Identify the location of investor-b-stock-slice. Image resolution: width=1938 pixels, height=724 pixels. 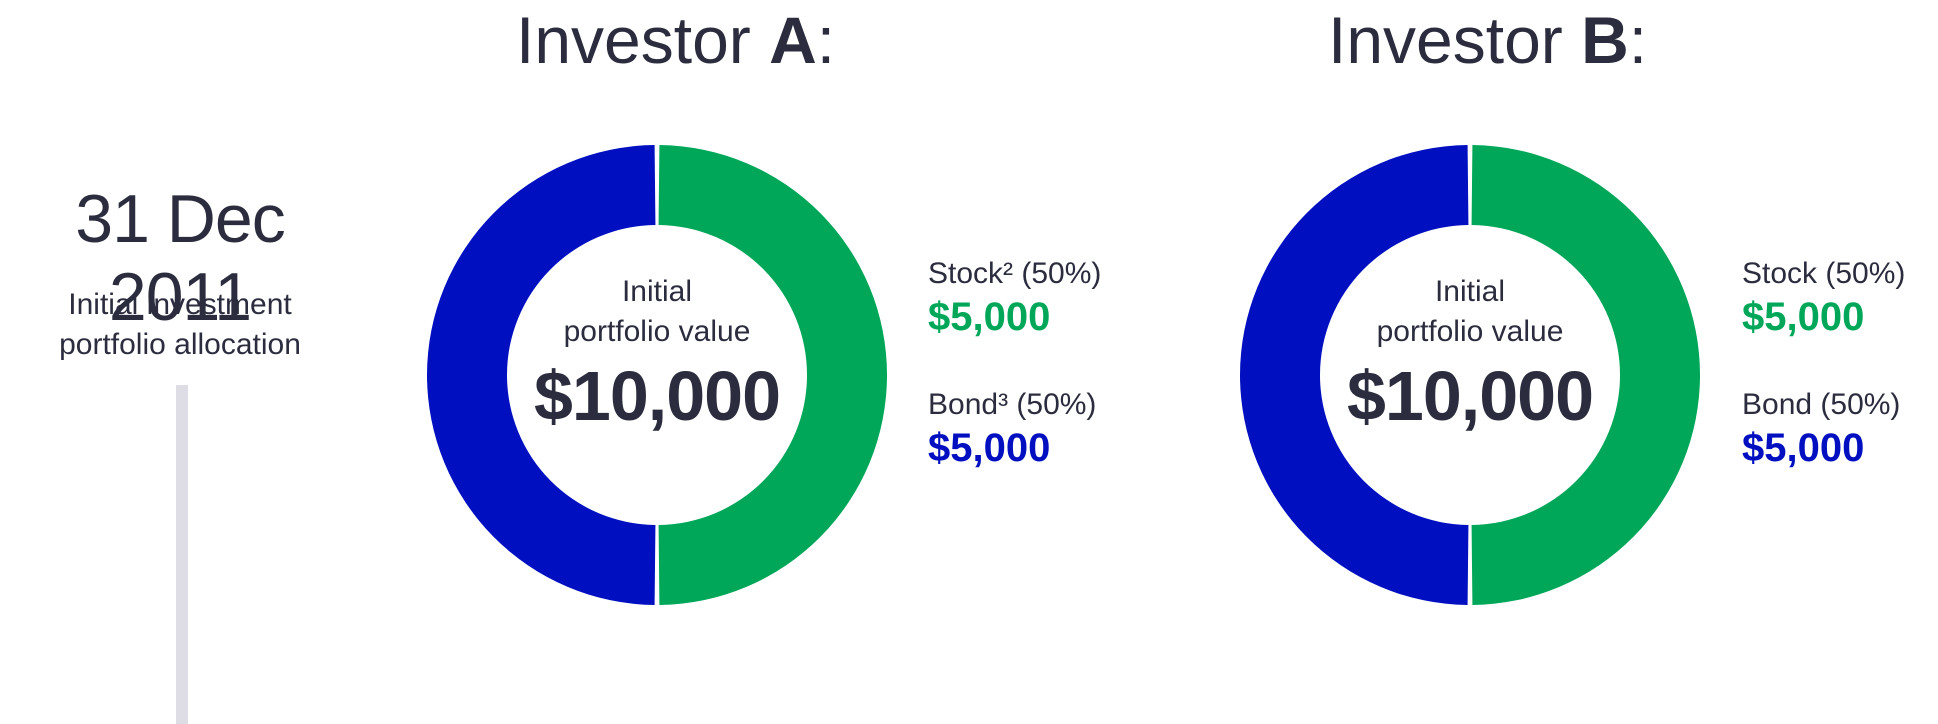
(1585, 375).